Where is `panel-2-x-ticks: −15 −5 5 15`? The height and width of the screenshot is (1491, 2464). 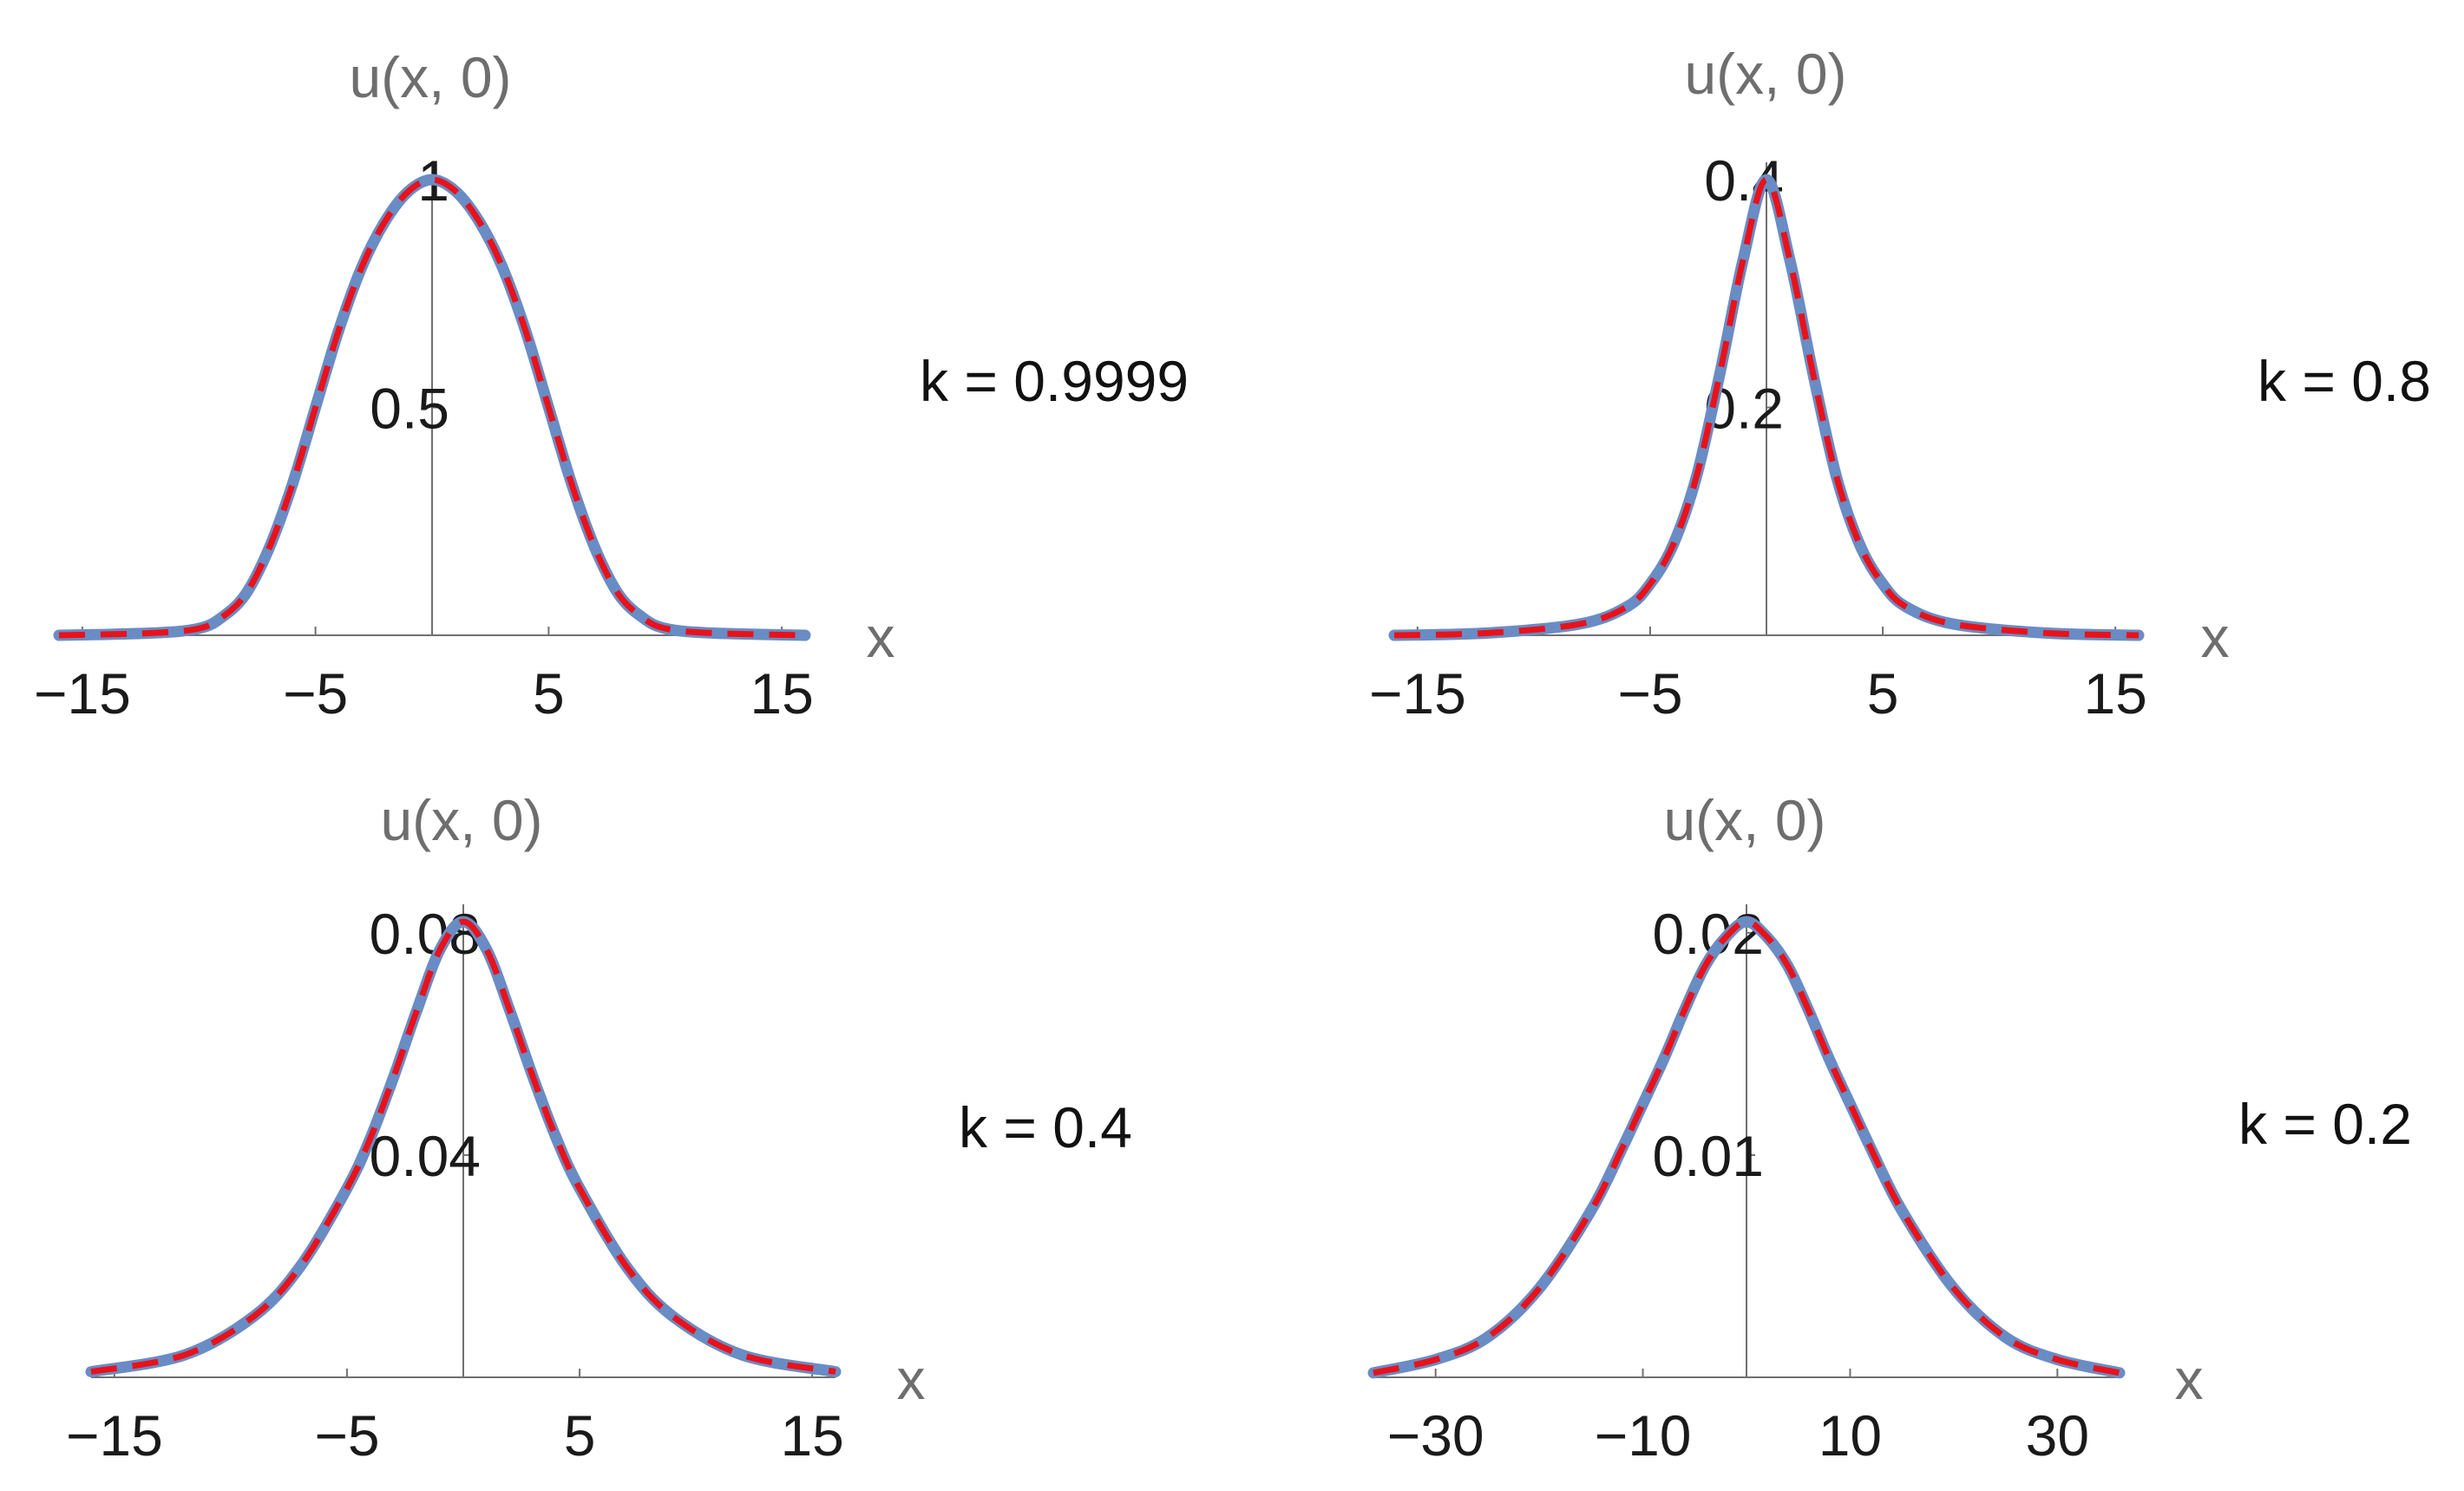
panel-2-x-ticks: −15 −5 5 15 is located at coordinates (455, 1418).